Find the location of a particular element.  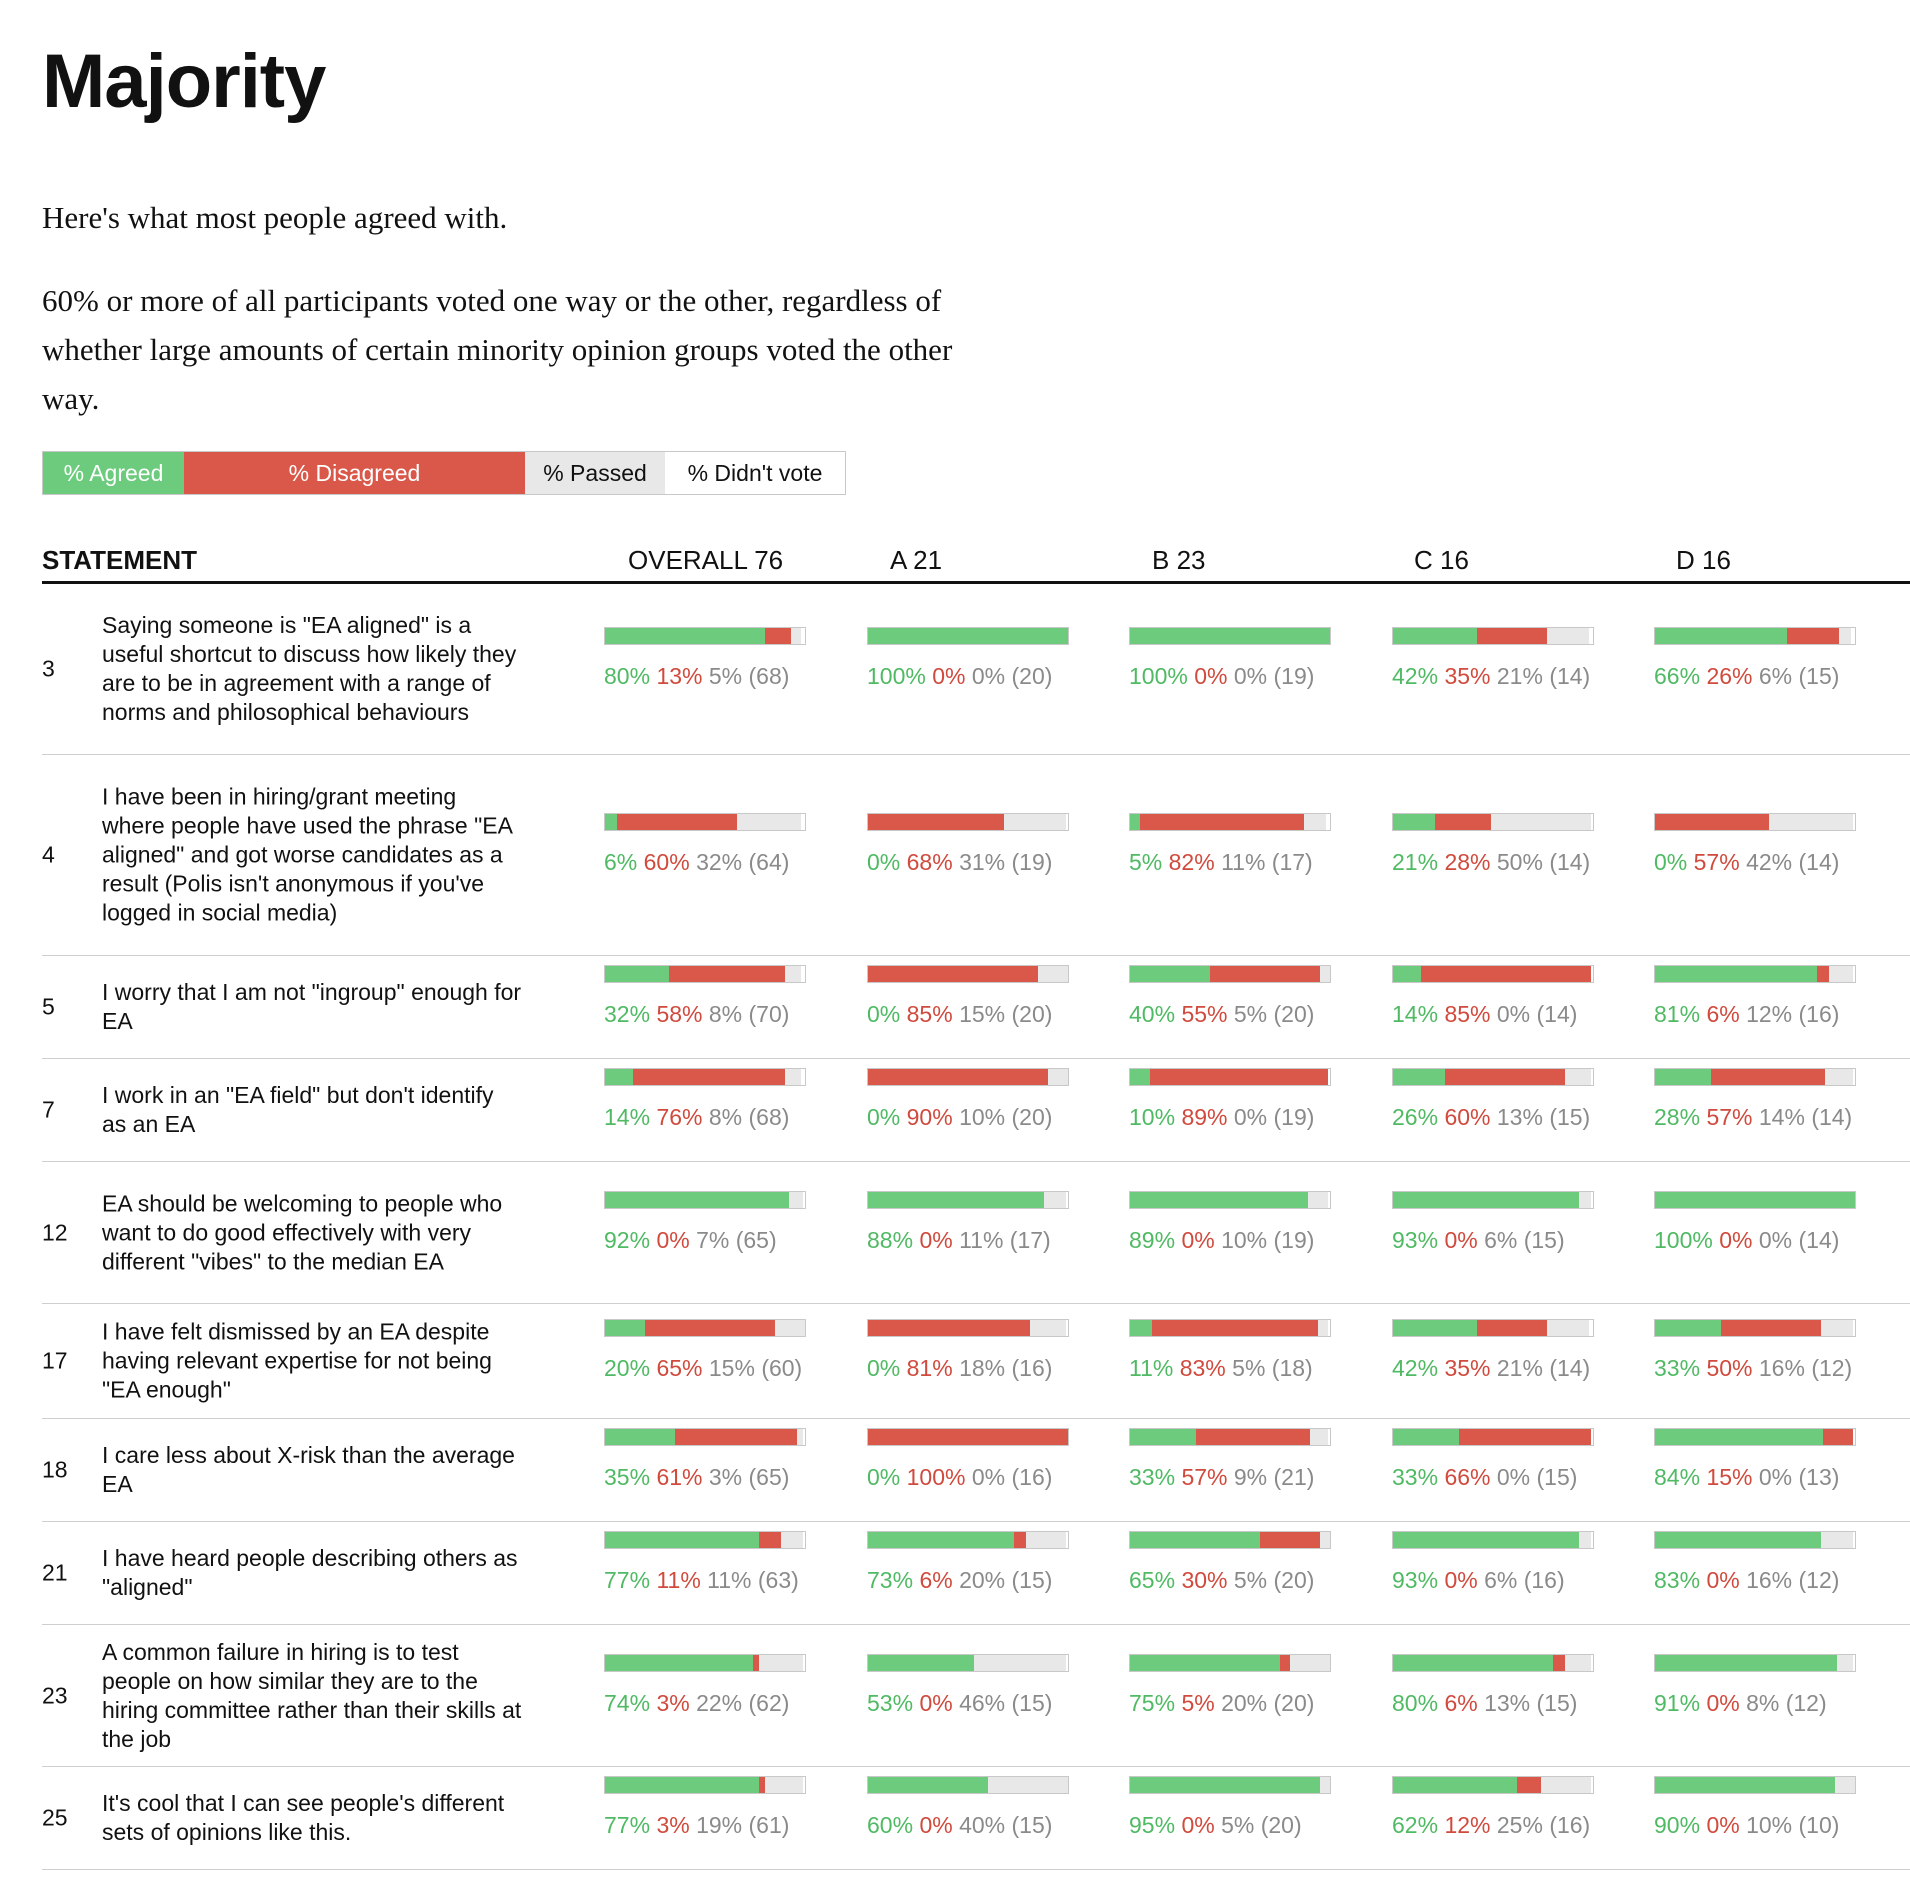

vote-count: (68) is located at coordinates (769, 1117).